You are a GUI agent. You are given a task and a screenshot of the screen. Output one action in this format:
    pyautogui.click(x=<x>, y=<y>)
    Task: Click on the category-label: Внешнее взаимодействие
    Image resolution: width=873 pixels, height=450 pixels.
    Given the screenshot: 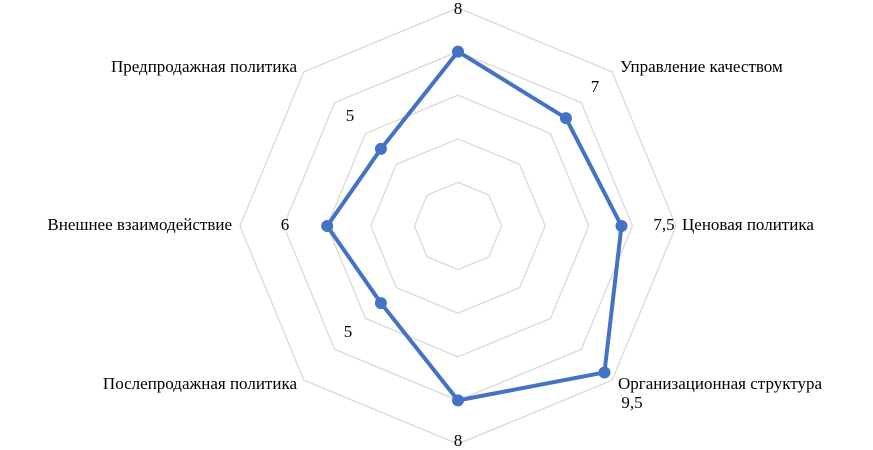 What is the action you would take?
    pyautogui.click(x=139, y=224)
    